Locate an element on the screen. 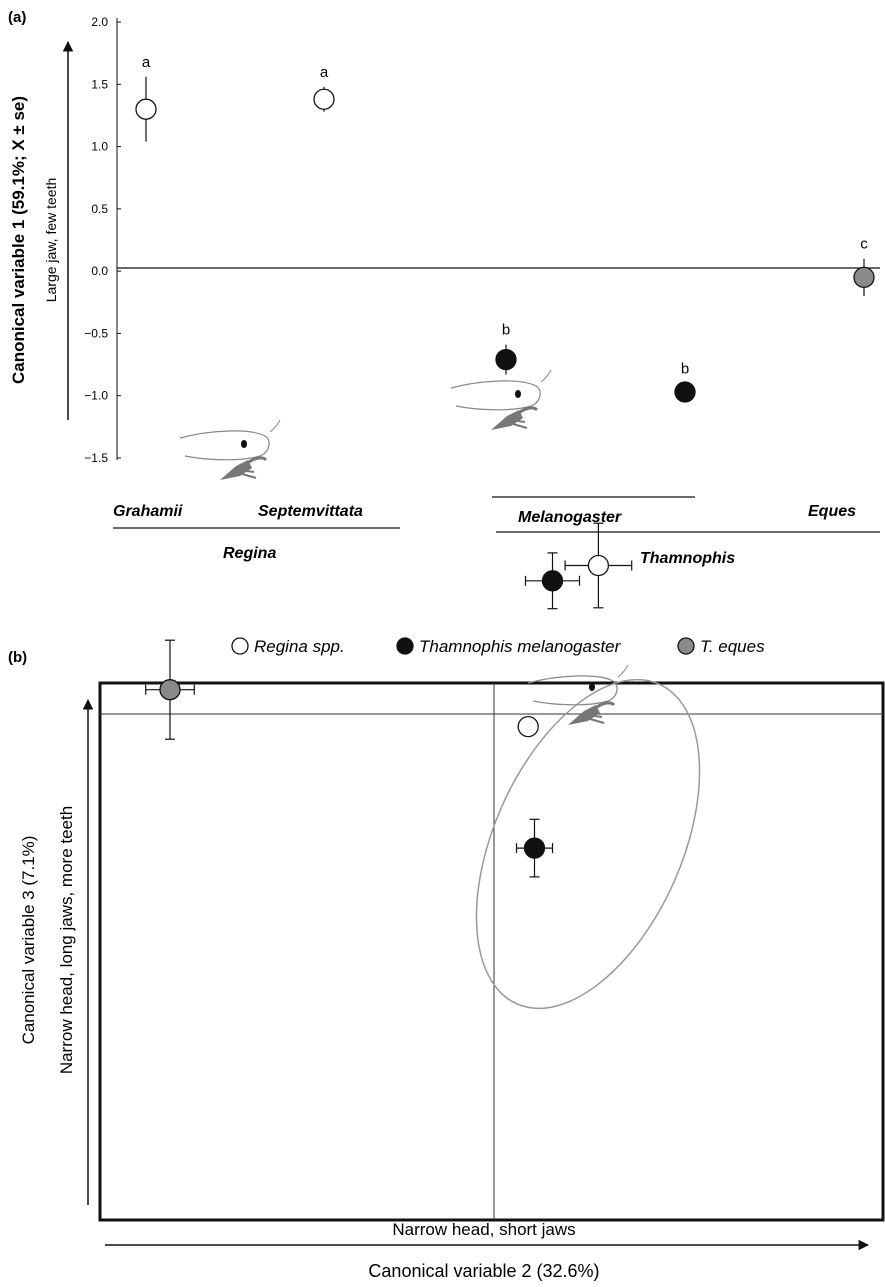 Image resolution: width=885 pixels, height=1287 pixels. group-ellipse is located at coordinates (588, 844).